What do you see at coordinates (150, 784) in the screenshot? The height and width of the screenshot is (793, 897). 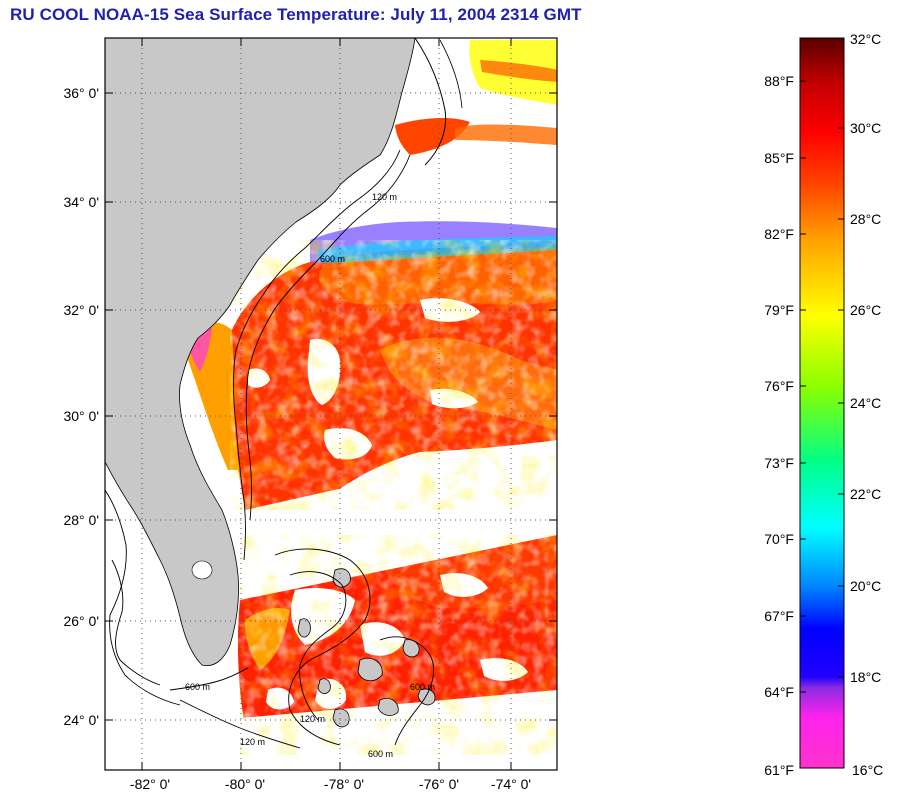 I see `lon-tick-label: -82° 0'` at bounding box center [150, 784].